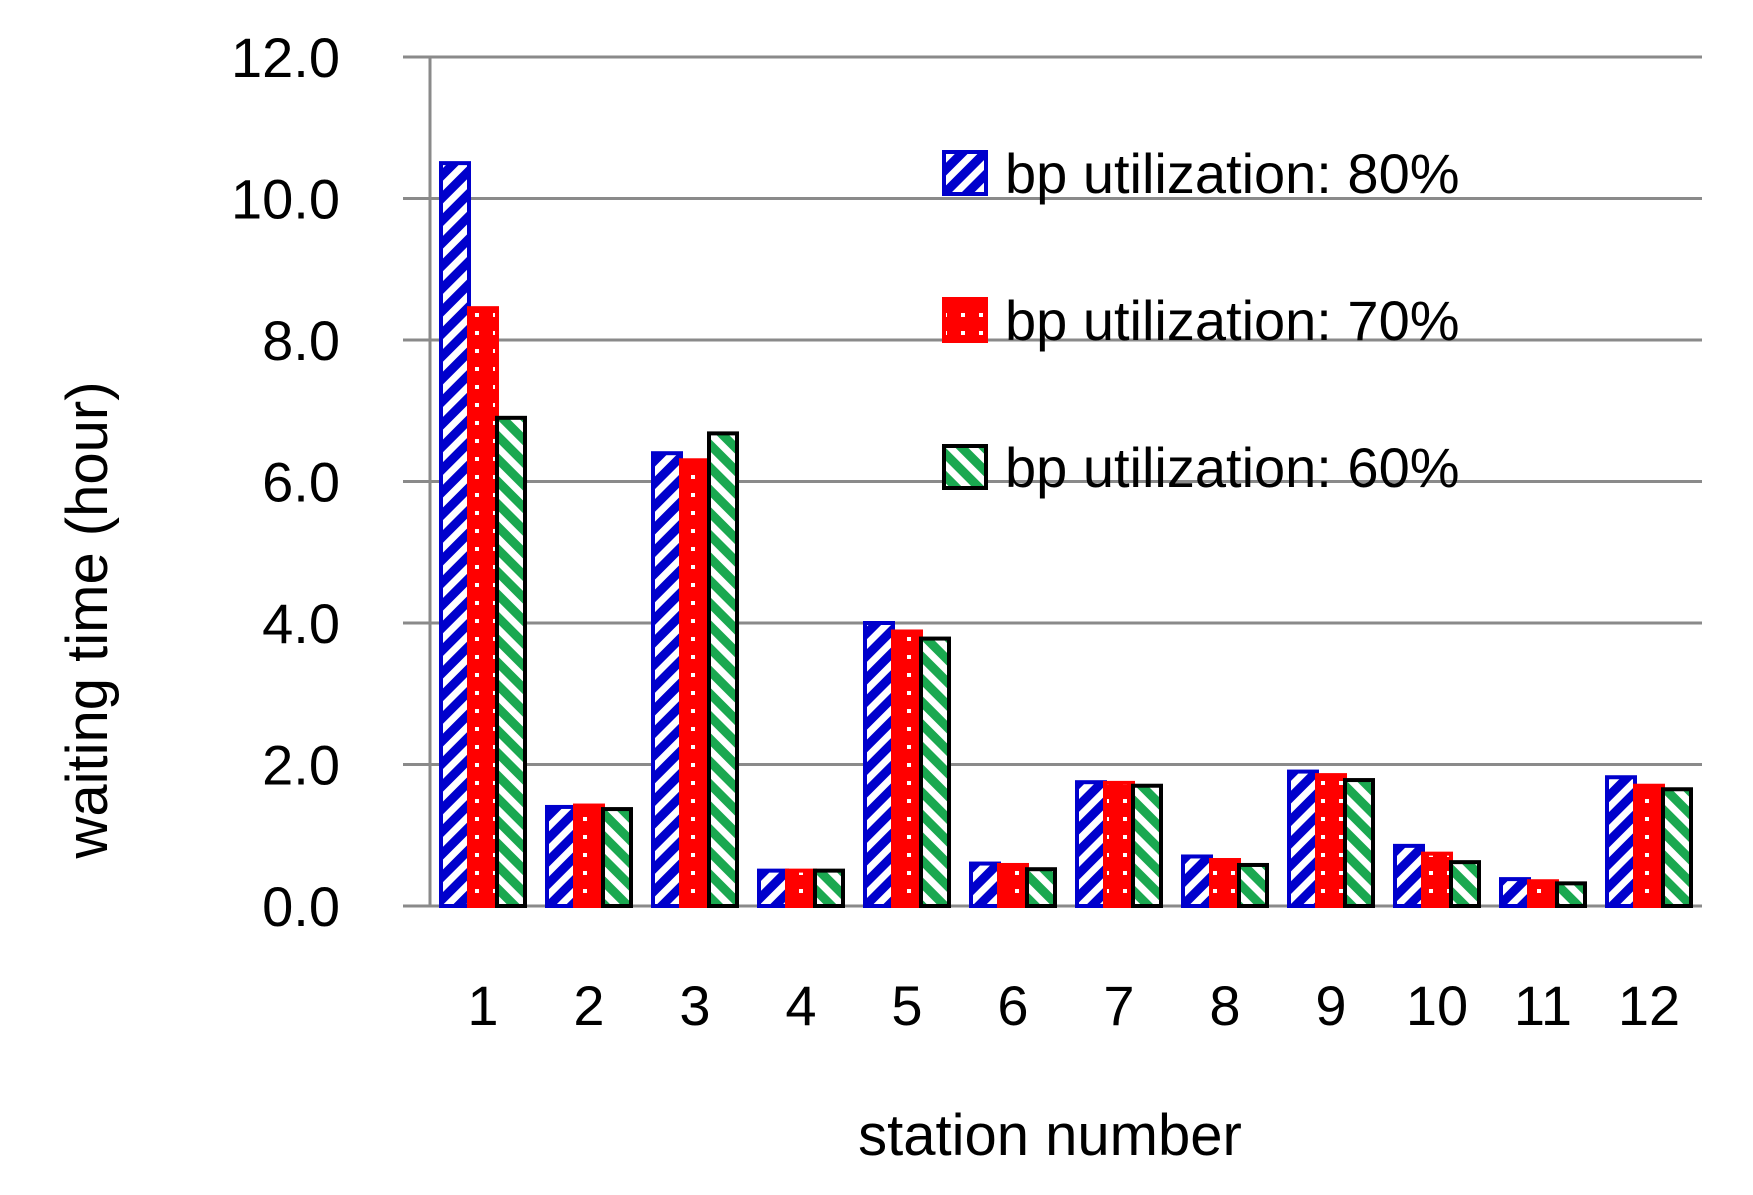 Image resolution: width=1753 pixels, height=1195 pixels. I want to click on y-tick-label: 10.0, so click(285, 199).